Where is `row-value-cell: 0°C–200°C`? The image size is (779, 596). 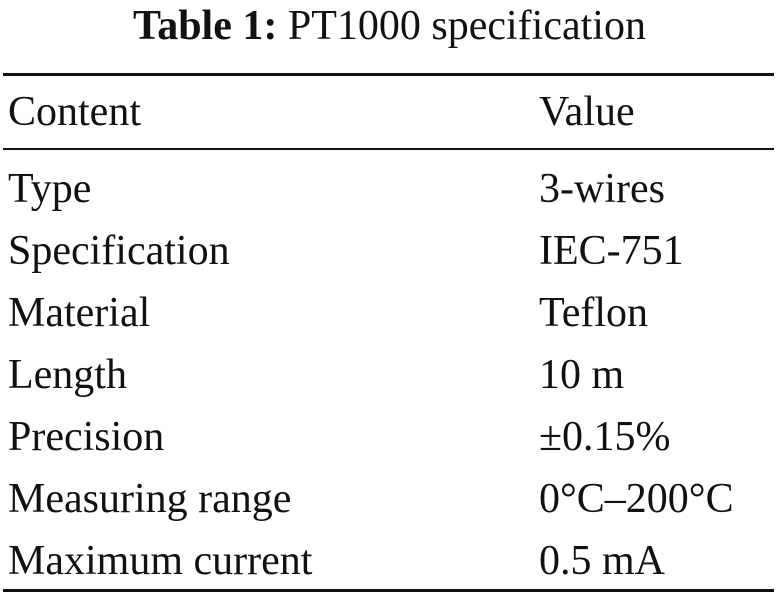 row-value-cell: 0°C–200°C is located at coordinates (636, 499).